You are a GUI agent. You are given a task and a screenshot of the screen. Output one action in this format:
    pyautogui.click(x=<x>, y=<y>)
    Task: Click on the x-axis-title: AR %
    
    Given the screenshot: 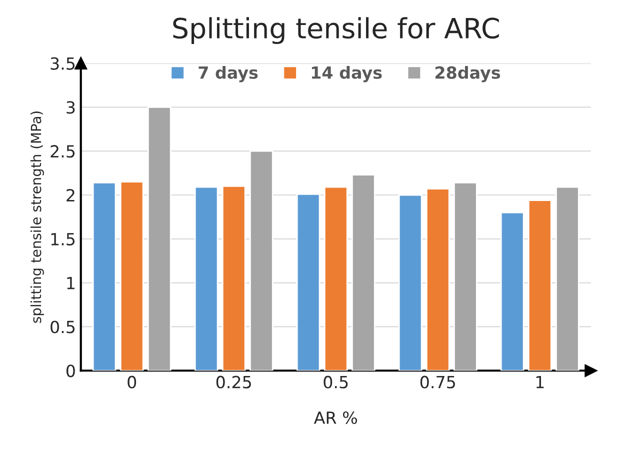 What is the action you would take?
    pyautogui.click(x=336, y=417)
    